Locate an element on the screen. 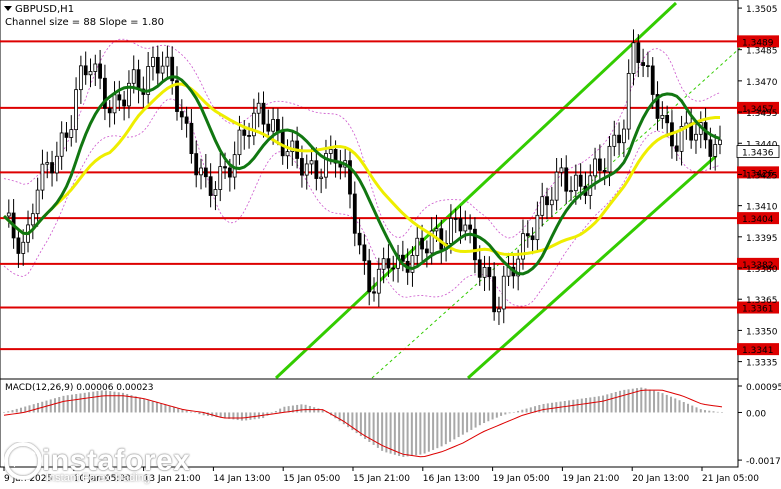 Image resolution: width=781 pixels, height=489 pixels. y-tick-label: 1.3395 is located at coordinates (762, 239).